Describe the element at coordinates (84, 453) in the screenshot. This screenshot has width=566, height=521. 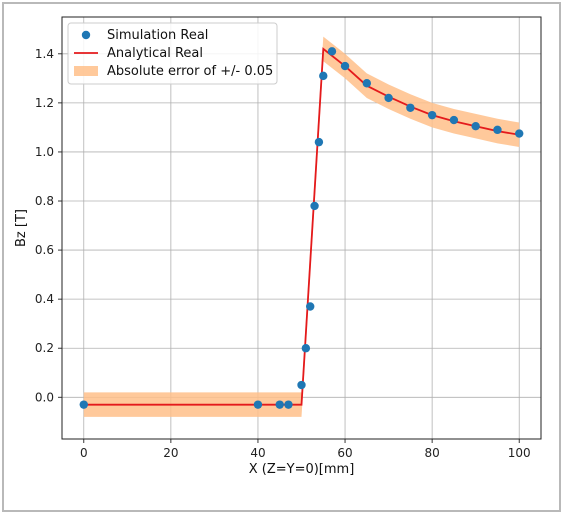
I see `x-tick-label: 0` at that location.